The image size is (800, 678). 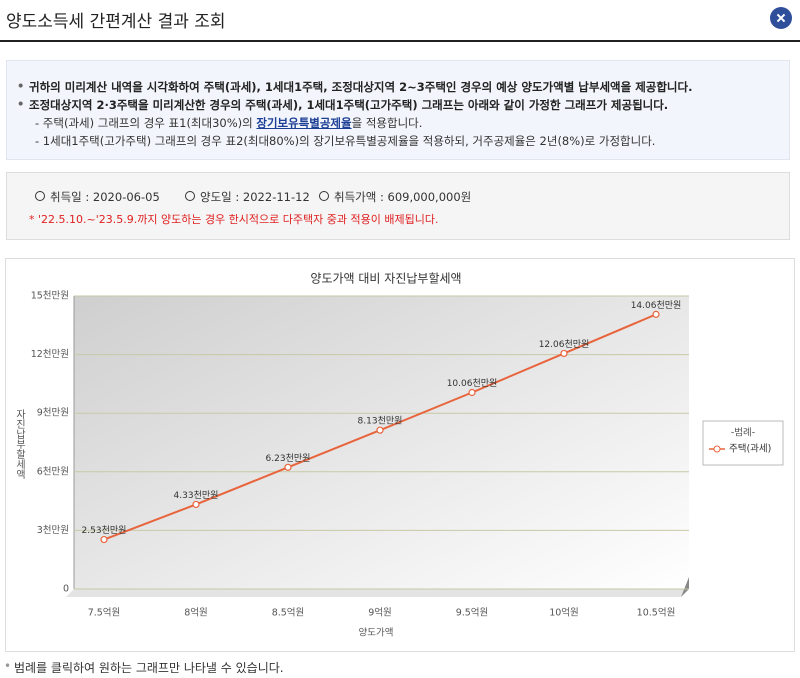 What do you see at coordinates (144, 667) in the screenshot?
I see `footer-note: 범례를 클릭하여 원하는 그래프만 나타낼 수 있습니다.` at bounding box center [144, 667].